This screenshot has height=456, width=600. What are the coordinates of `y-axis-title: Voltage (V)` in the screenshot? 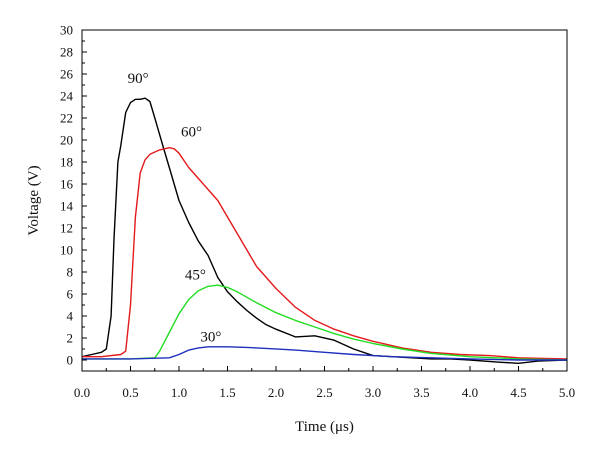 It's located at (34, 200).